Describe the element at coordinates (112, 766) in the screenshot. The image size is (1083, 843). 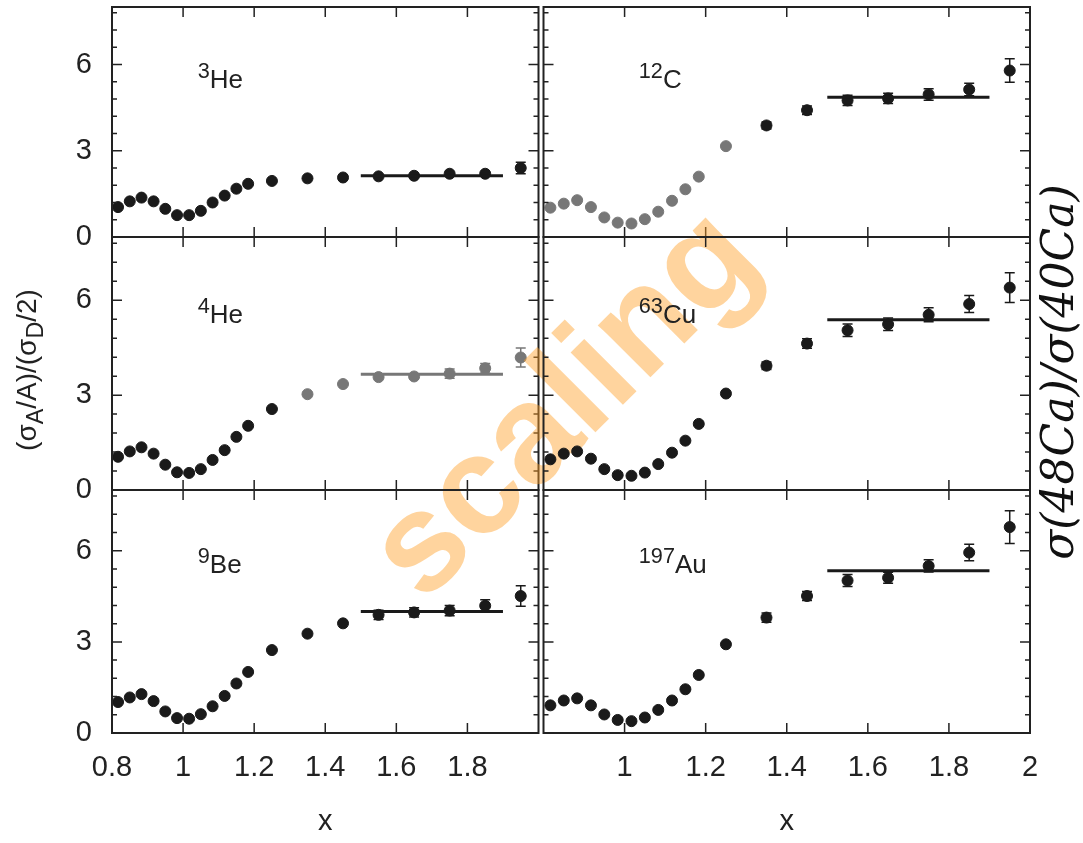
I see `x-tick-label: 0.8` at that location.